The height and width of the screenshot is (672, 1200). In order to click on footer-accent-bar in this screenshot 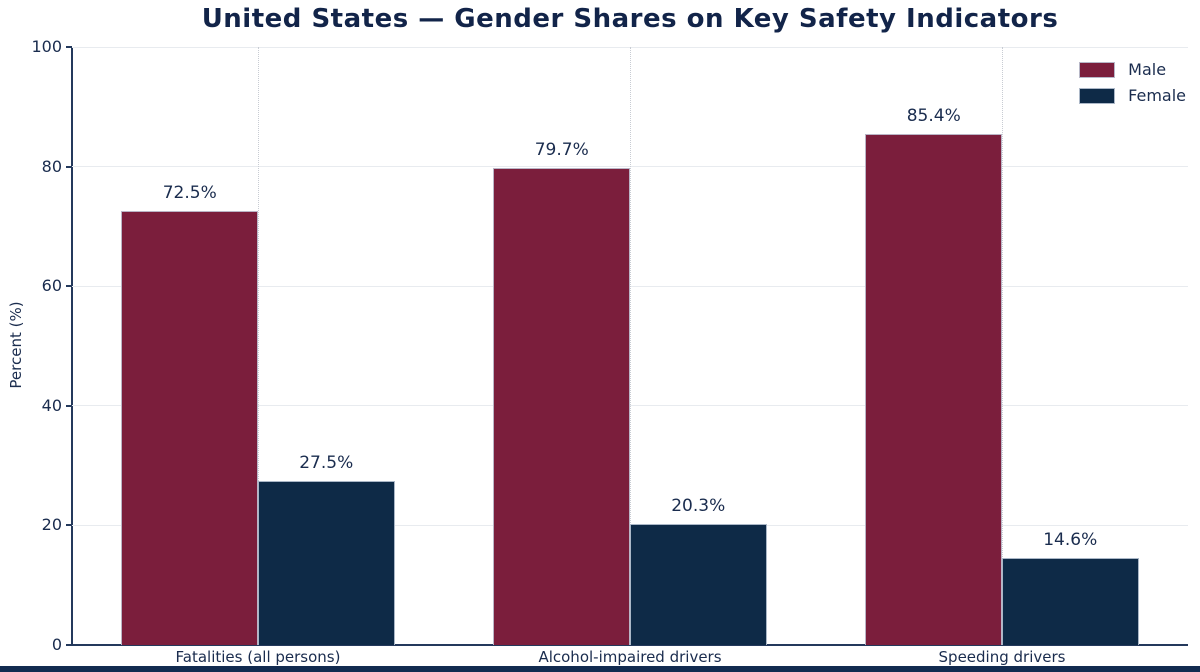, I will do `click(600, 669)`.